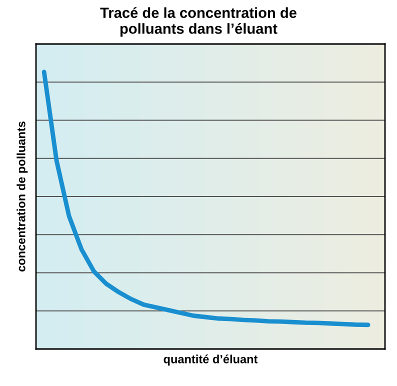 This screenshot has height=386, width=397. What do you see at coordinates (22, 197) in the screenshot?
I see `y-axis-title: concentration de polluants` at bounding box center [22, 197].